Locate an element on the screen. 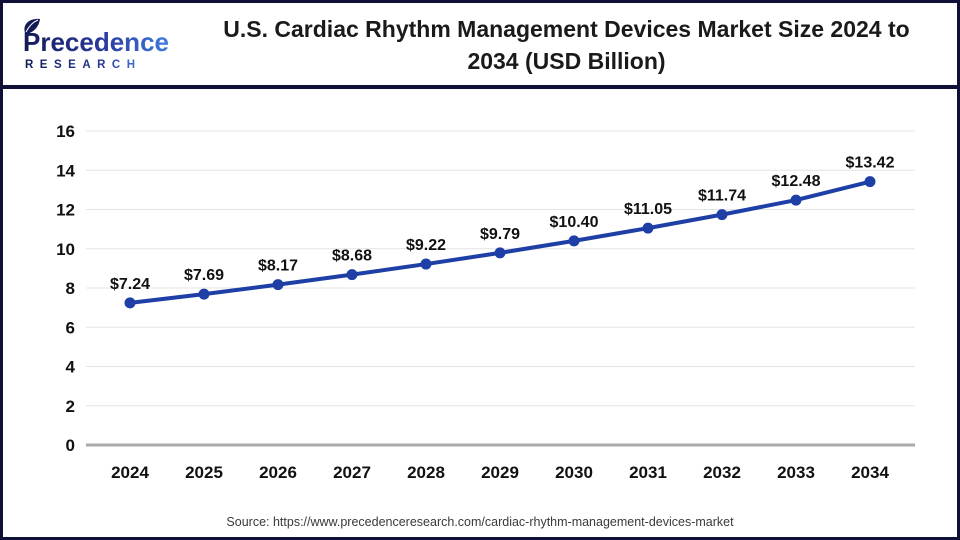 The width and height of the screenshot is (960, 540). logo-brand-text: Precedence is located at coordinates (96, 42).